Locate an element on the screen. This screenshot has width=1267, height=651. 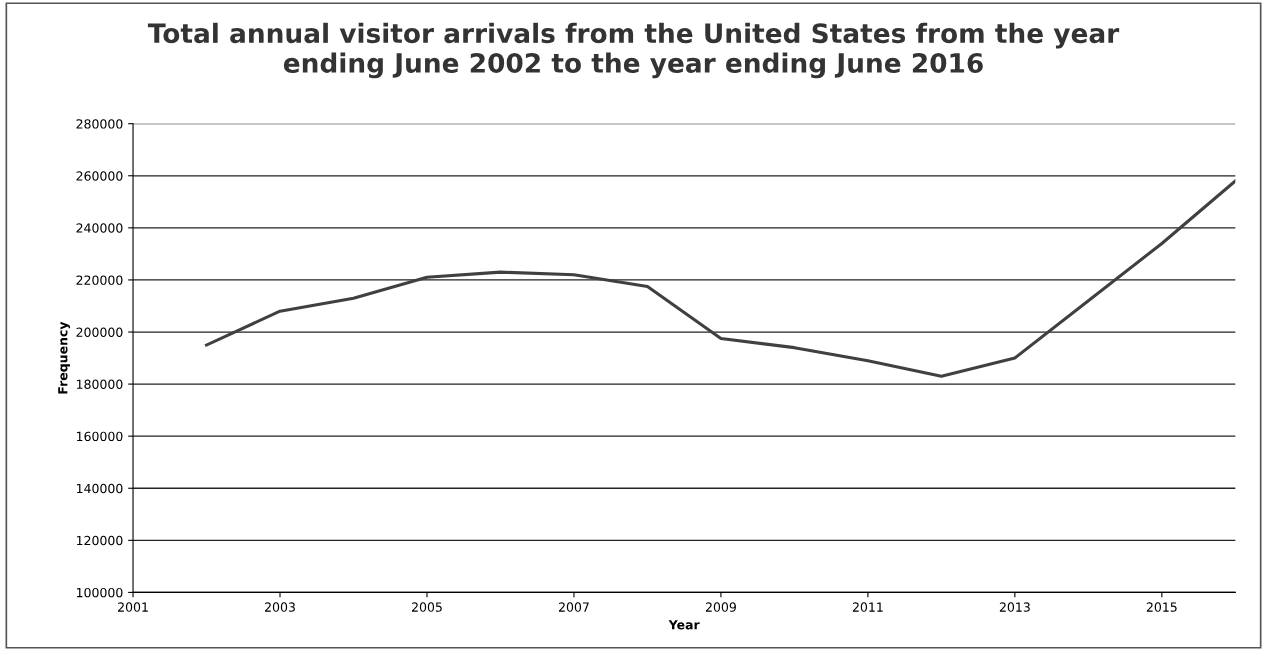
y-tick-label: 240000 is located at coordinates (99, 228).